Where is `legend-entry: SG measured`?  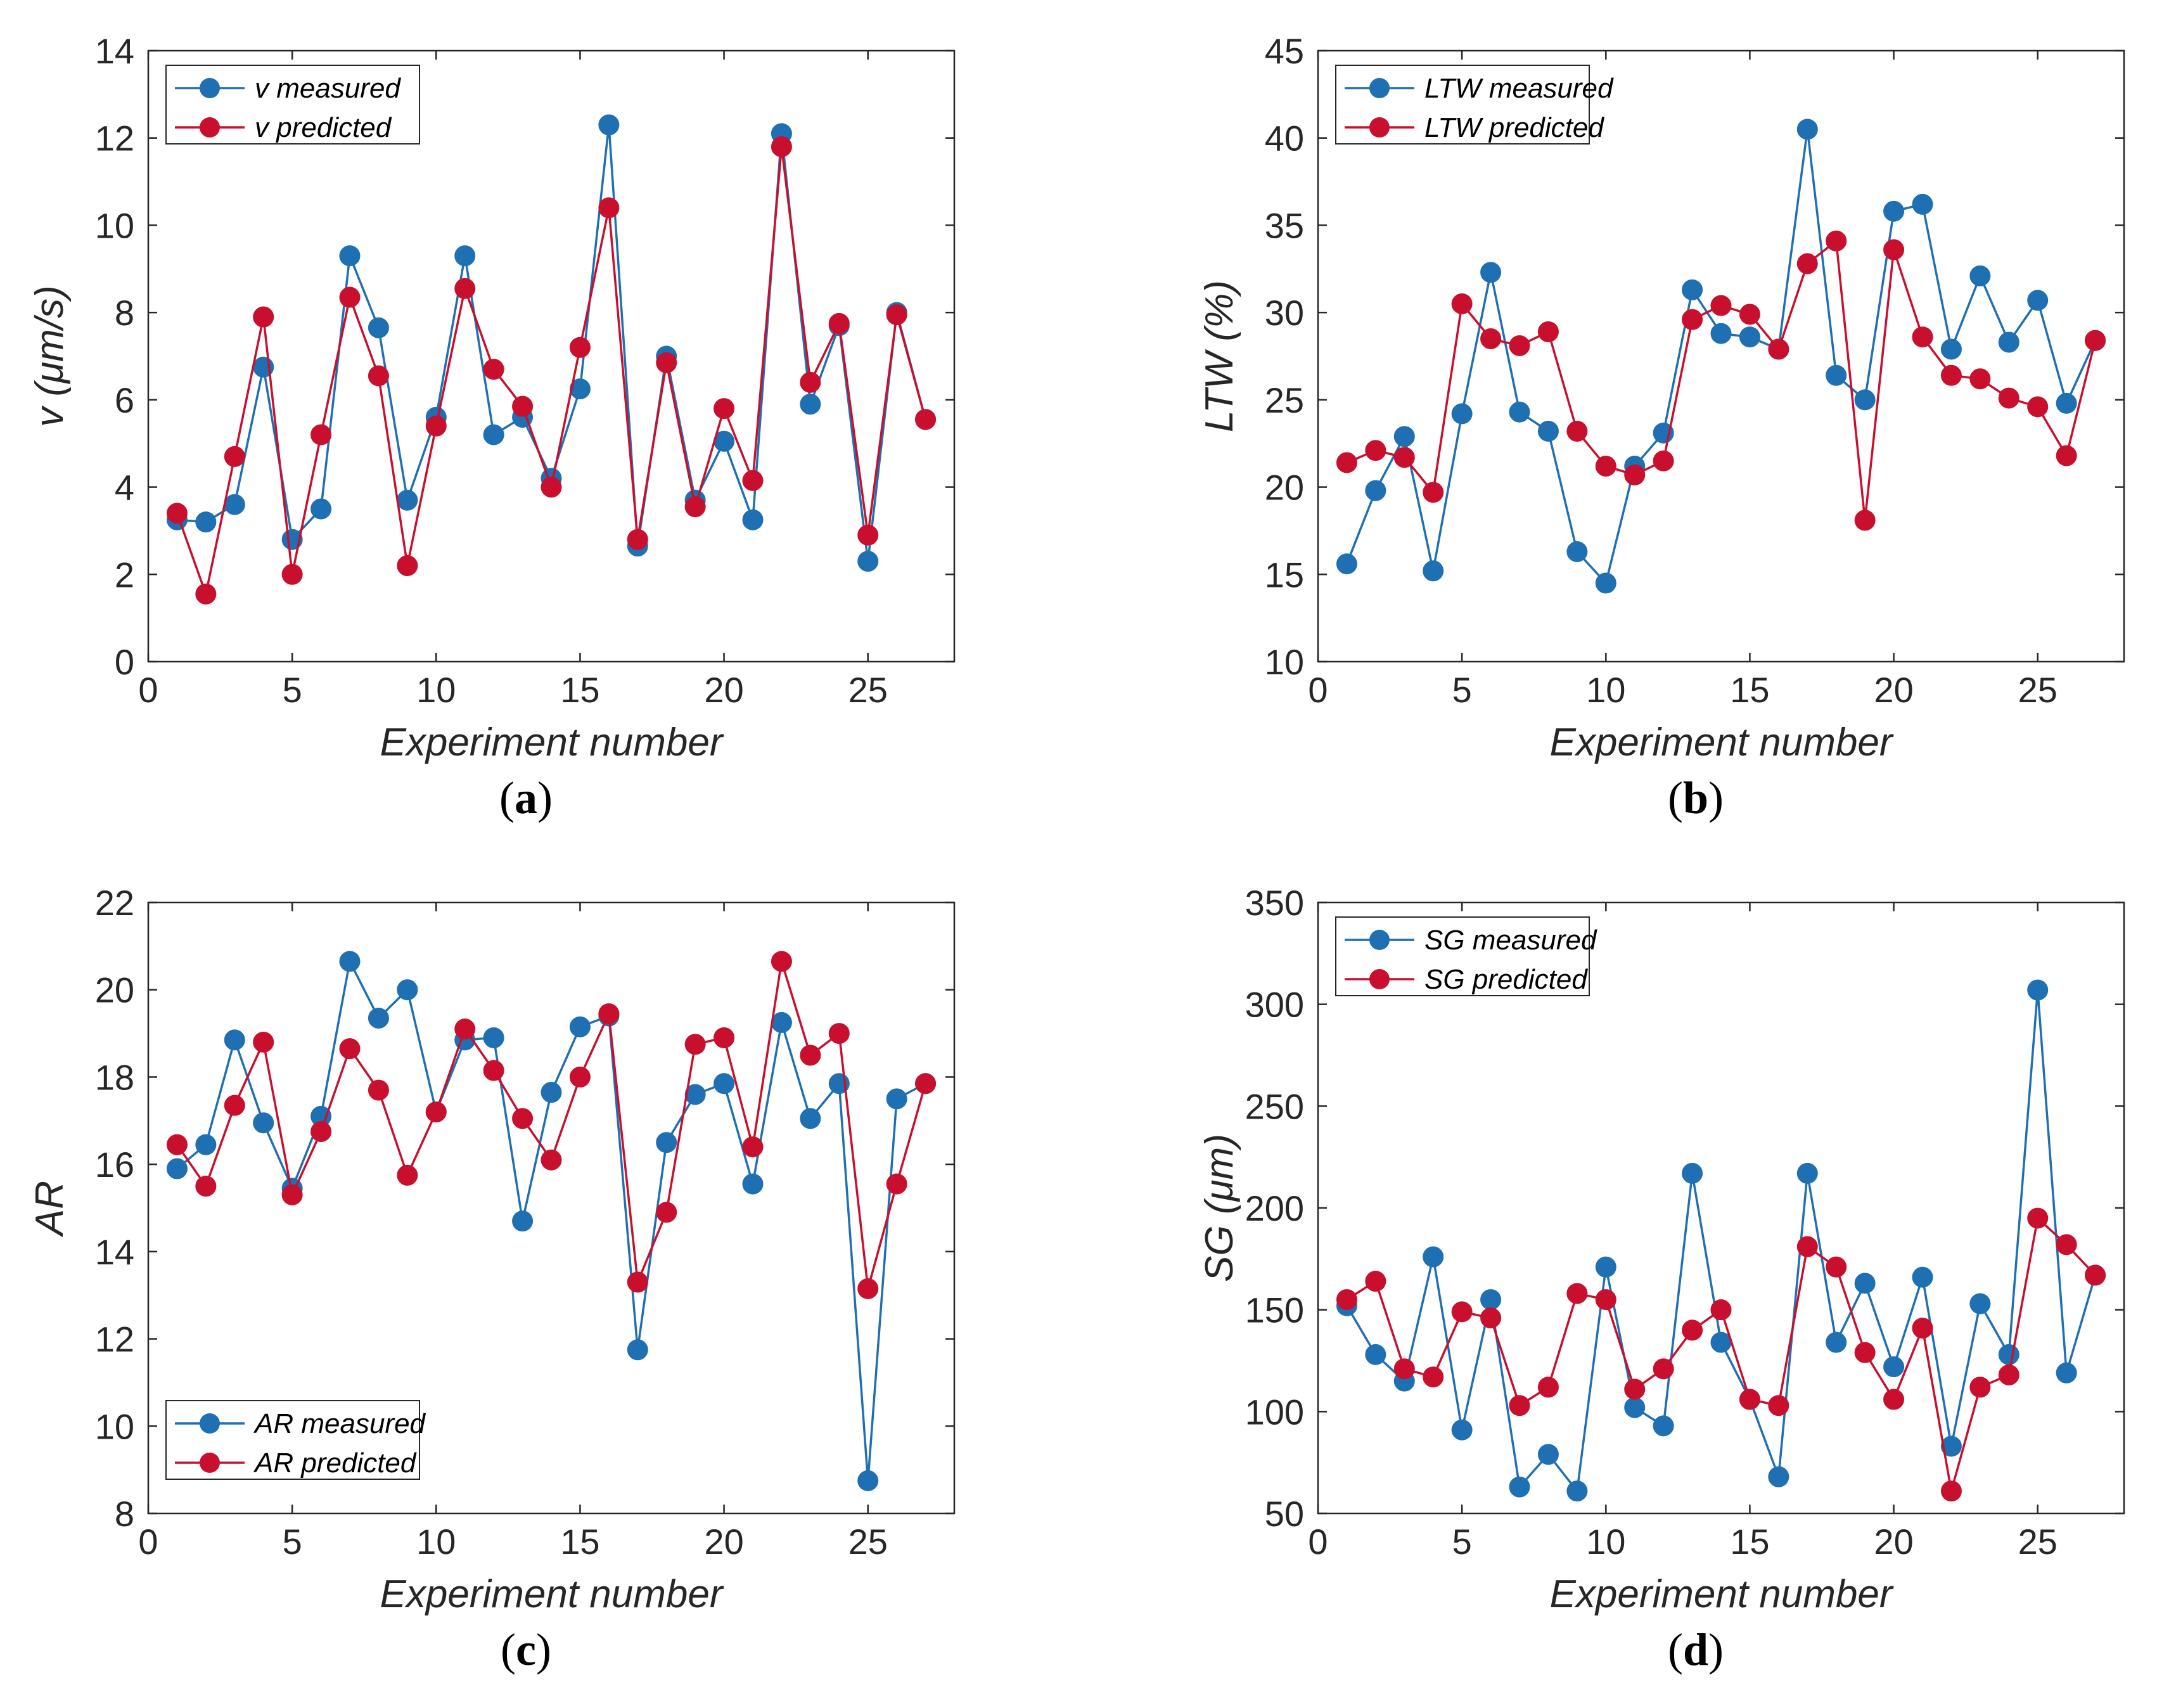
legend-entry: SG measured is located at coordinates (1510, 940).